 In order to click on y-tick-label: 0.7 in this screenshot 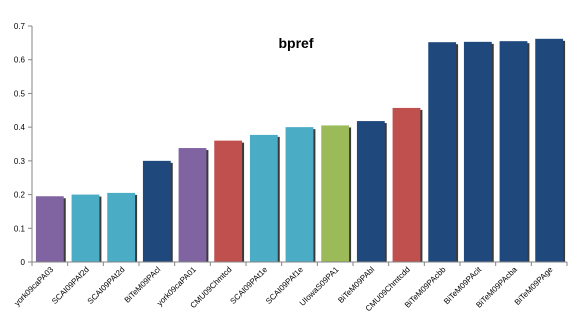, I will do `click(20, 26)`.